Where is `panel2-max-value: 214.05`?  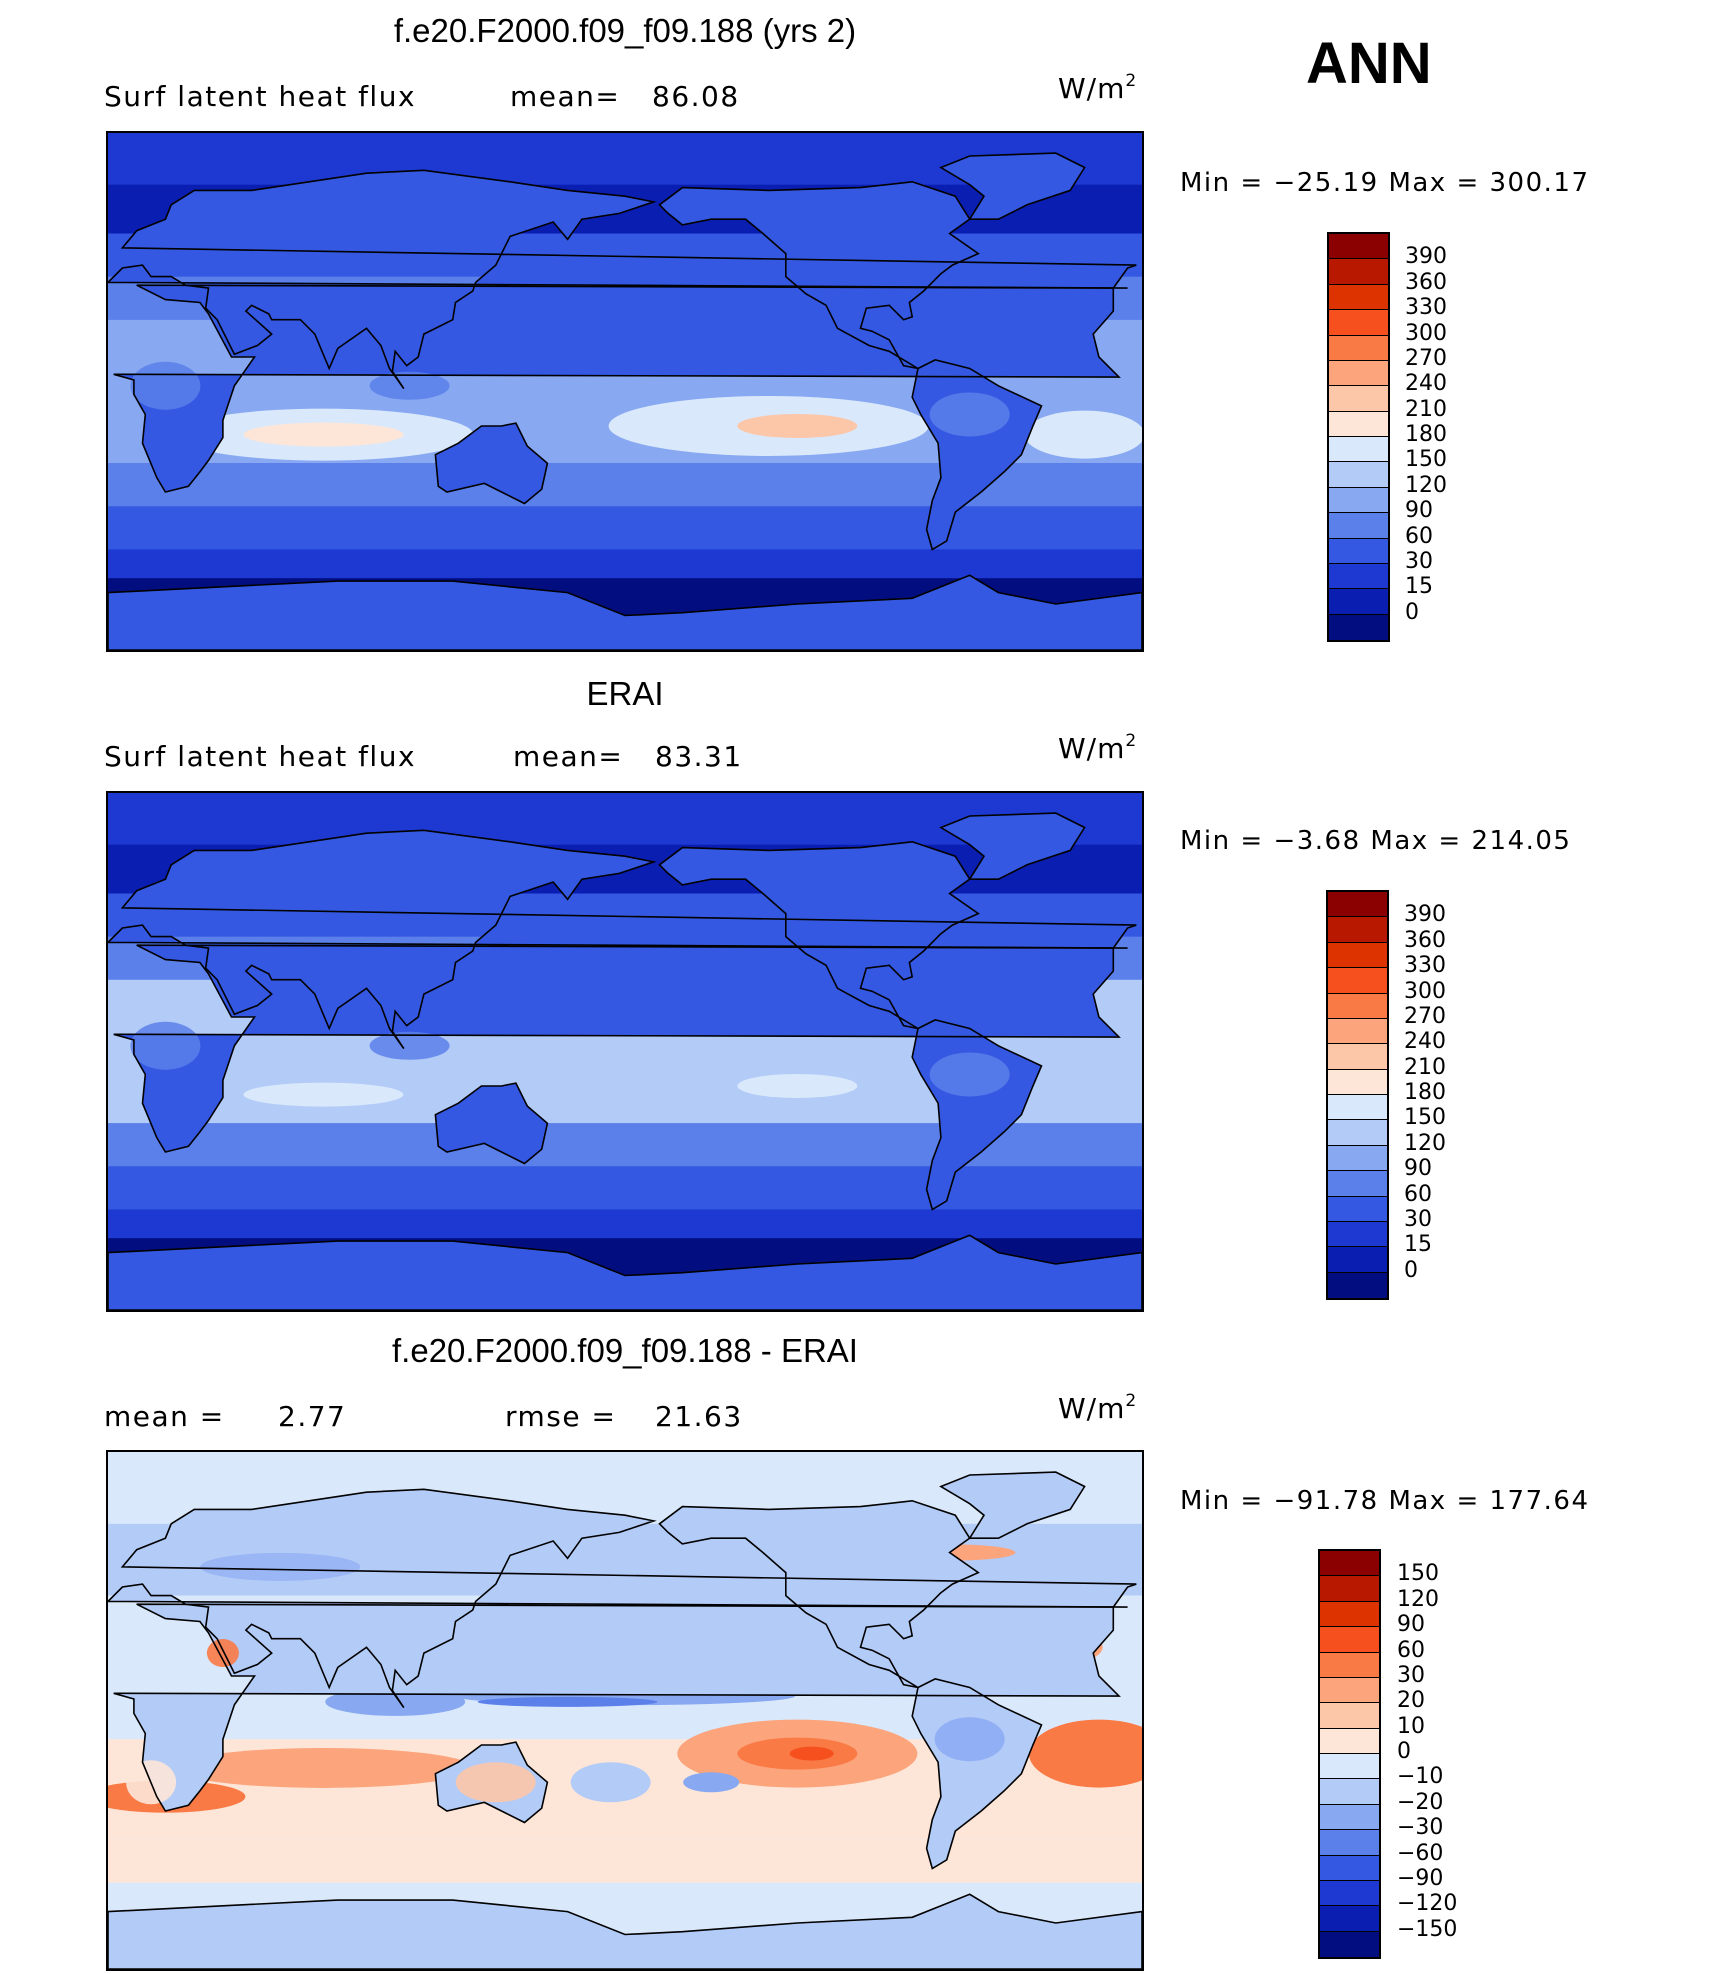
panel2-max-value: 214.05 is located at coordinates (1521, 841).